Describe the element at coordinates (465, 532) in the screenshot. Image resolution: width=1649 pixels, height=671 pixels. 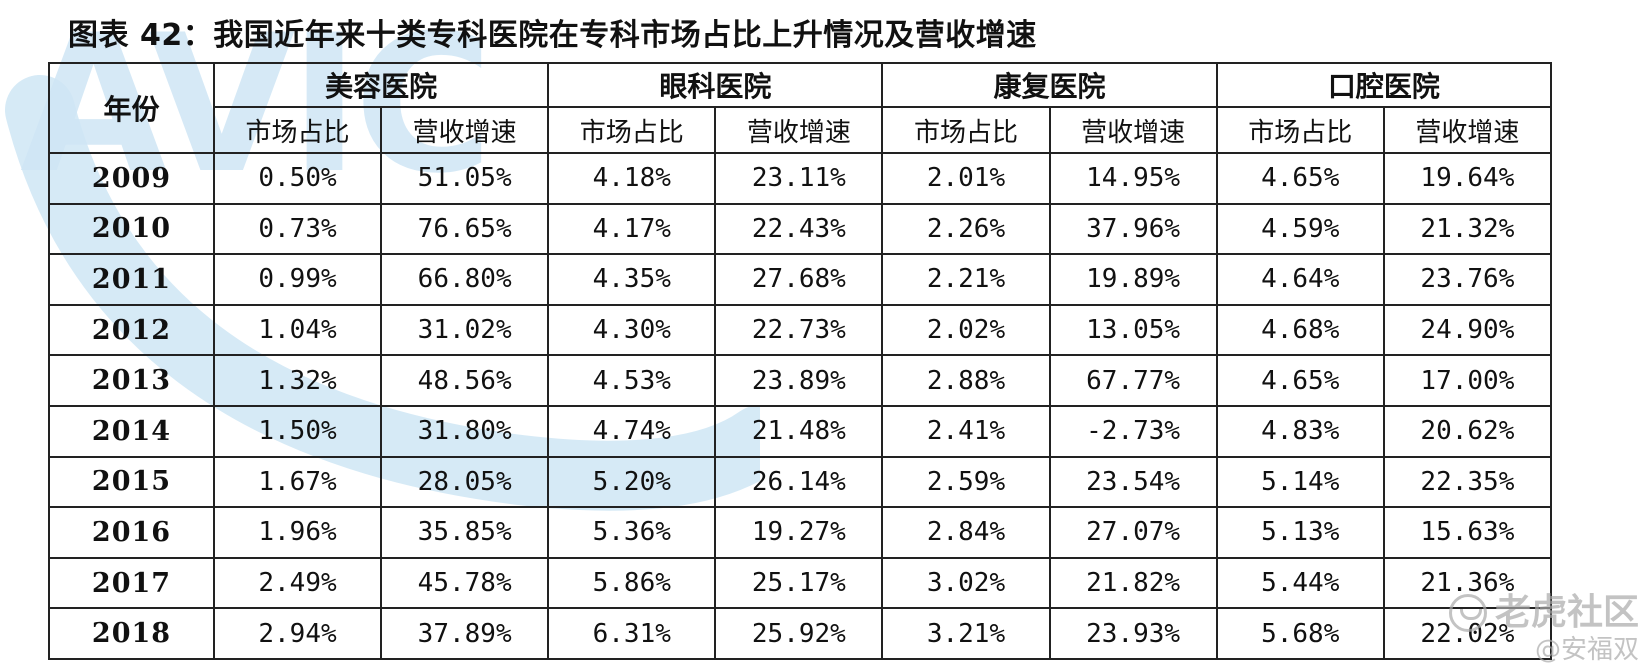
I see `revenue-growth-cell: 35.85%` at that location.